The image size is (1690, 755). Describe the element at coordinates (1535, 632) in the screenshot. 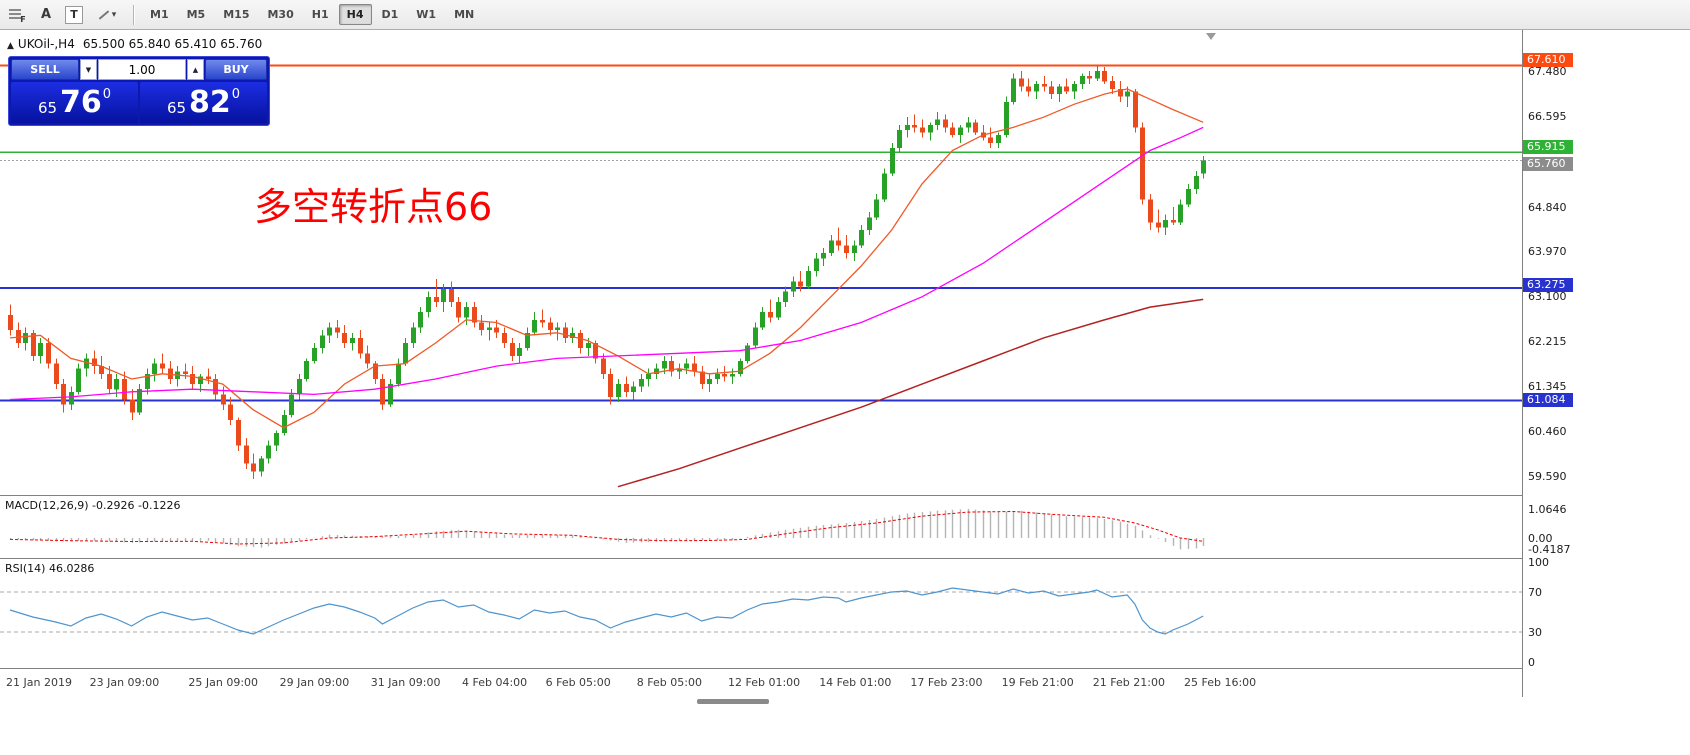

I see `rsi-axis-label: 30` at that location.